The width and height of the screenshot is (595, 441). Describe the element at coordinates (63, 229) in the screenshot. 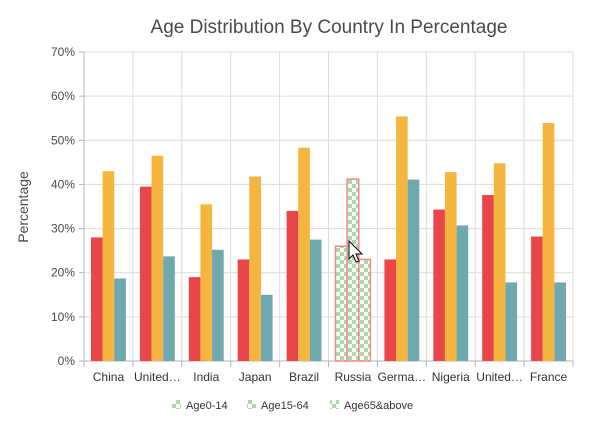

I see `y-tick-label: 30%` at that location.